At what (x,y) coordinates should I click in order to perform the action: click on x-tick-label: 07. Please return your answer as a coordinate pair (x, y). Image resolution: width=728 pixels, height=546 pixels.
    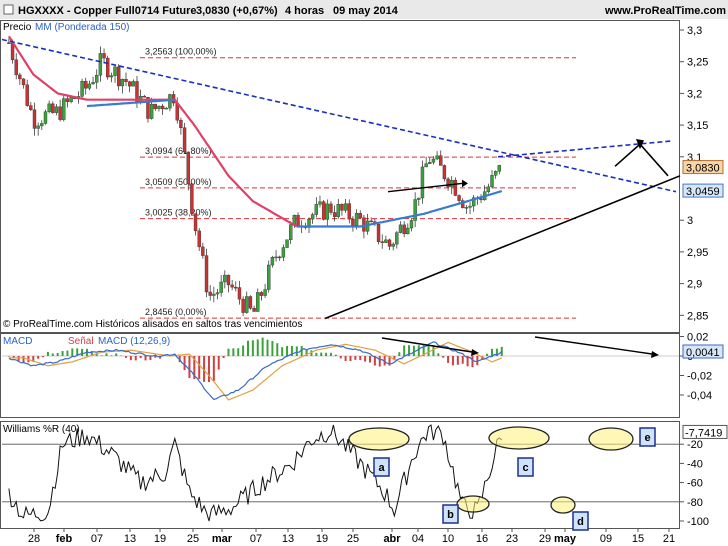
    Looking at the image, I should click on (256, 539).